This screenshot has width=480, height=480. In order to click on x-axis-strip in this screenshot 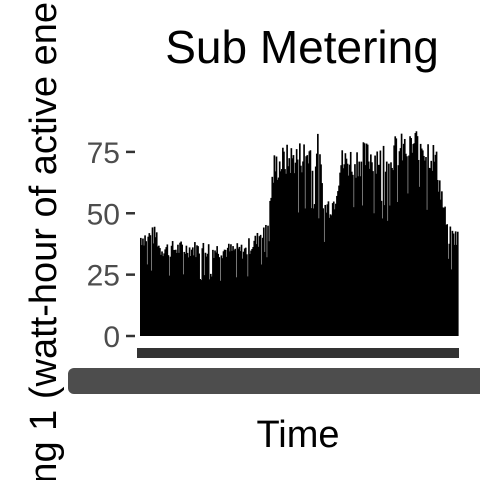, I will do `click(298, 353)`.